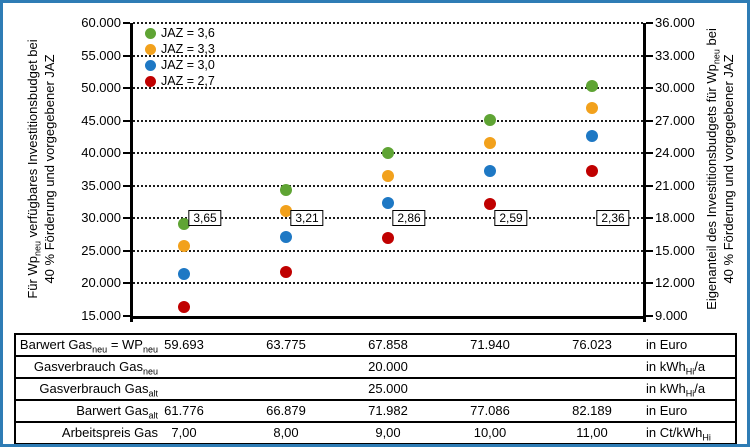  I want to click on left-axis-tick-label: 40.000, so click(101, 153).